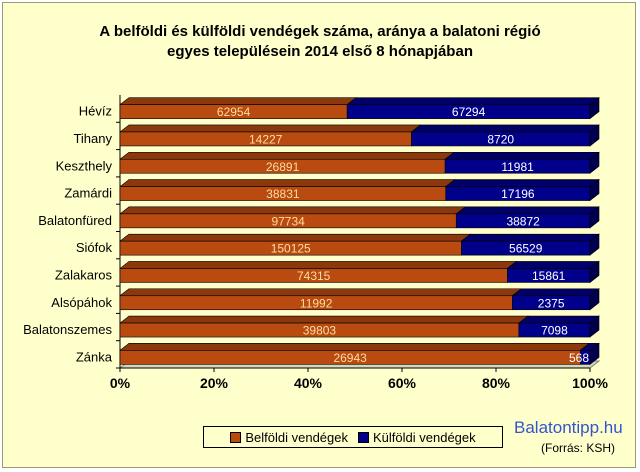 This screenshot has height=472, width=640. Describe the element at coordinates (554, 331) in the screenshot. I see `data-label: 7098` at that location.